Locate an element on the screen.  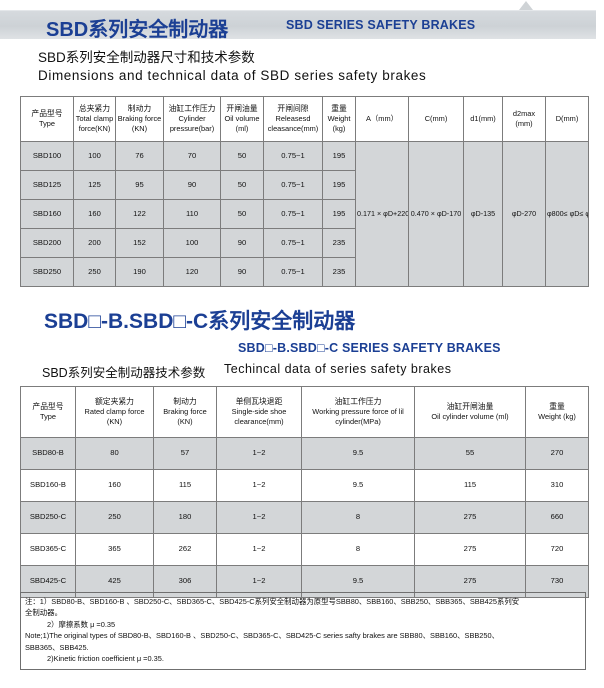
table2-th-shoe-clearance: 单侧瓦块退距 Single-side shoe clearance(mm) is located at coordinates (259, 412).